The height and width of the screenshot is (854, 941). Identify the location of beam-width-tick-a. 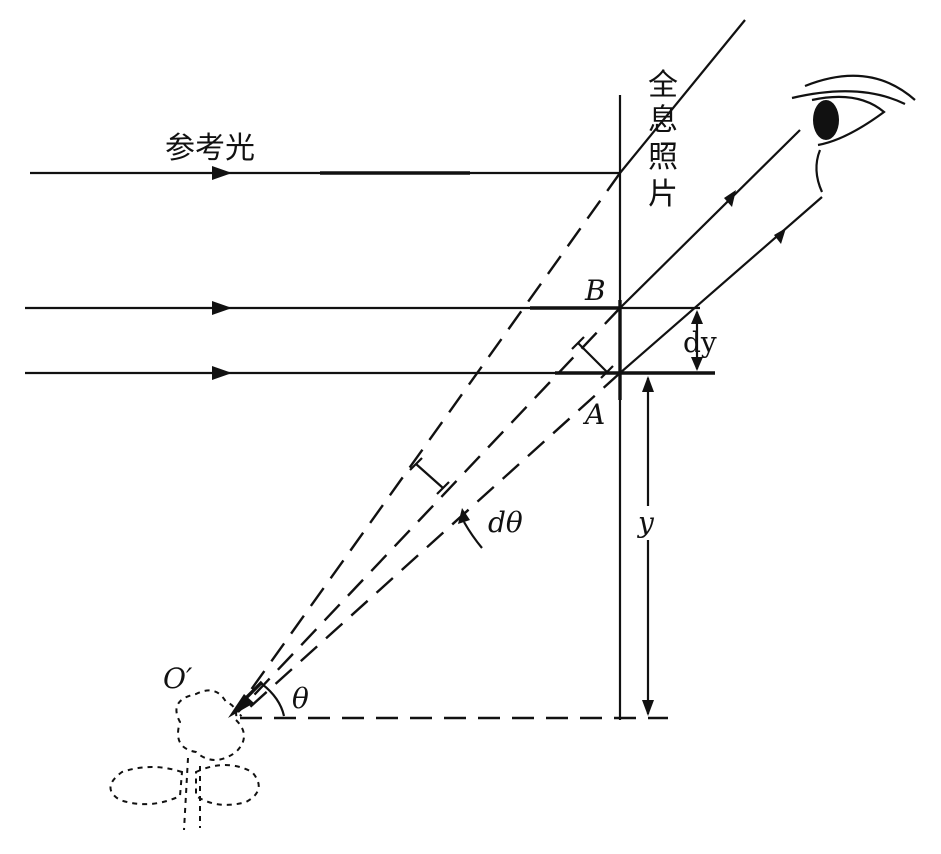
(416, 464).